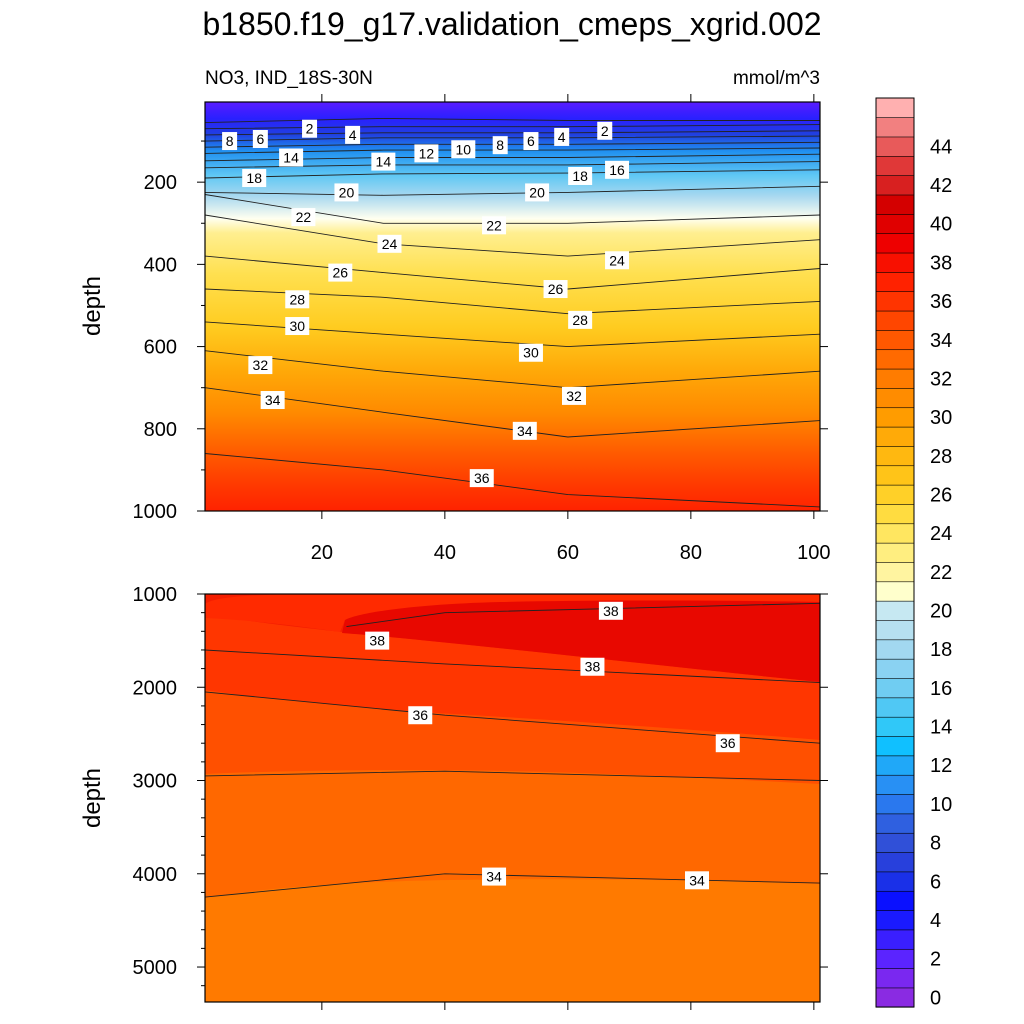 This screenshot has height=1024, width=1024. What do you see at coordinates (941, 573) in the screenshot?
I see `colorbar-tick-label: 22` at bounding box center [941, 573].